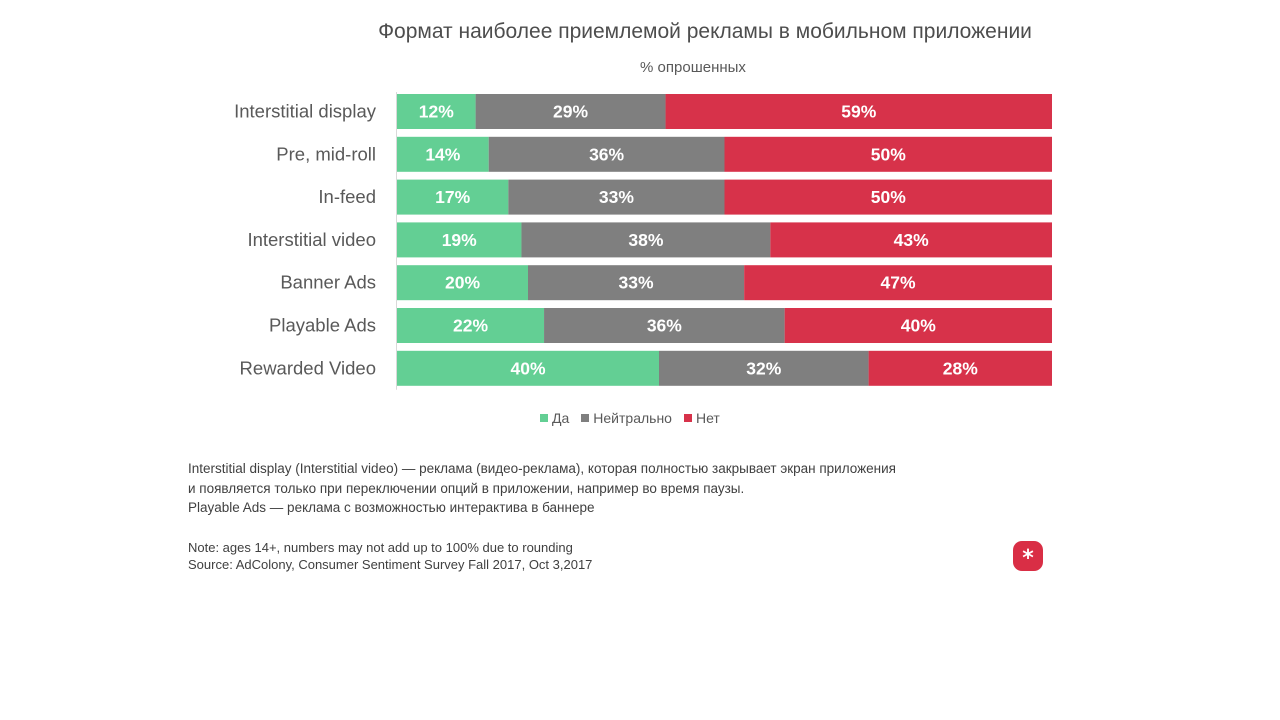  I want to click on legend-item-yes: Да, so click(554, 418).